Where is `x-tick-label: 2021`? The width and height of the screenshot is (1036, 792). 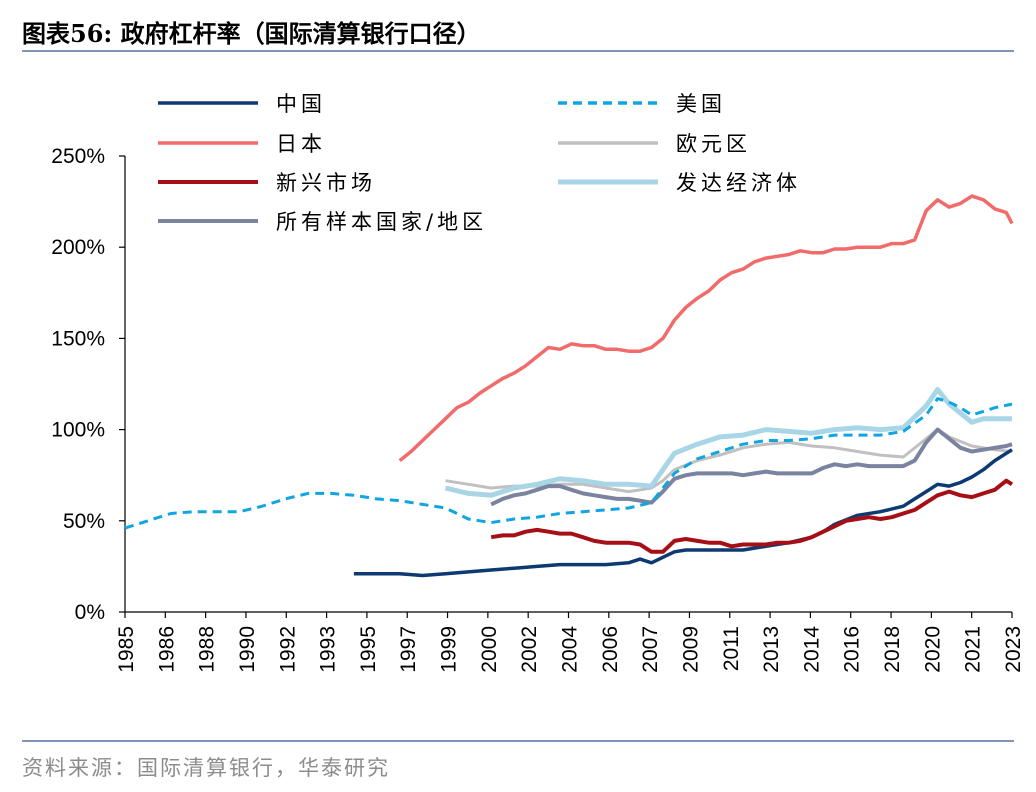
x-tick-label: 2021 is located at coordinates (973, 649).